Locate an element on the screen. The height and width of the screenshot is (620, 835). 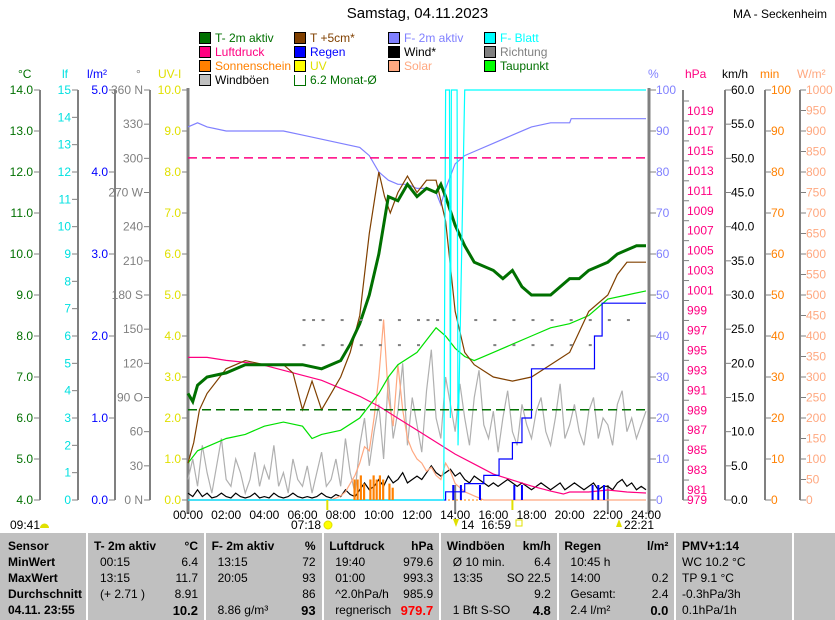
axis-label-hpa: 983 is located at coordinates (697, 470).